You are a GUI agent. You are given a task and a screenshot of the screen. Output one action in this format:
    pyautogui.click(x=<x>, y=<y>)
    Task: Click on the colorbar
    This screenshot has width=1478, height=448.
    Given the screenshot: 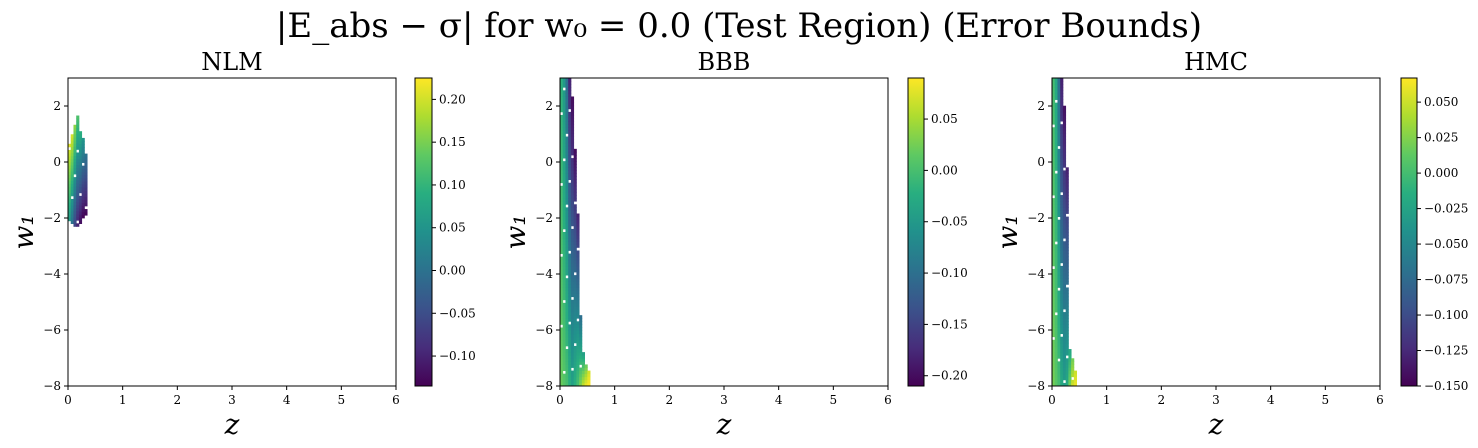 What is the action you would take?
    pyautogui.click(x=916, y=232)
    